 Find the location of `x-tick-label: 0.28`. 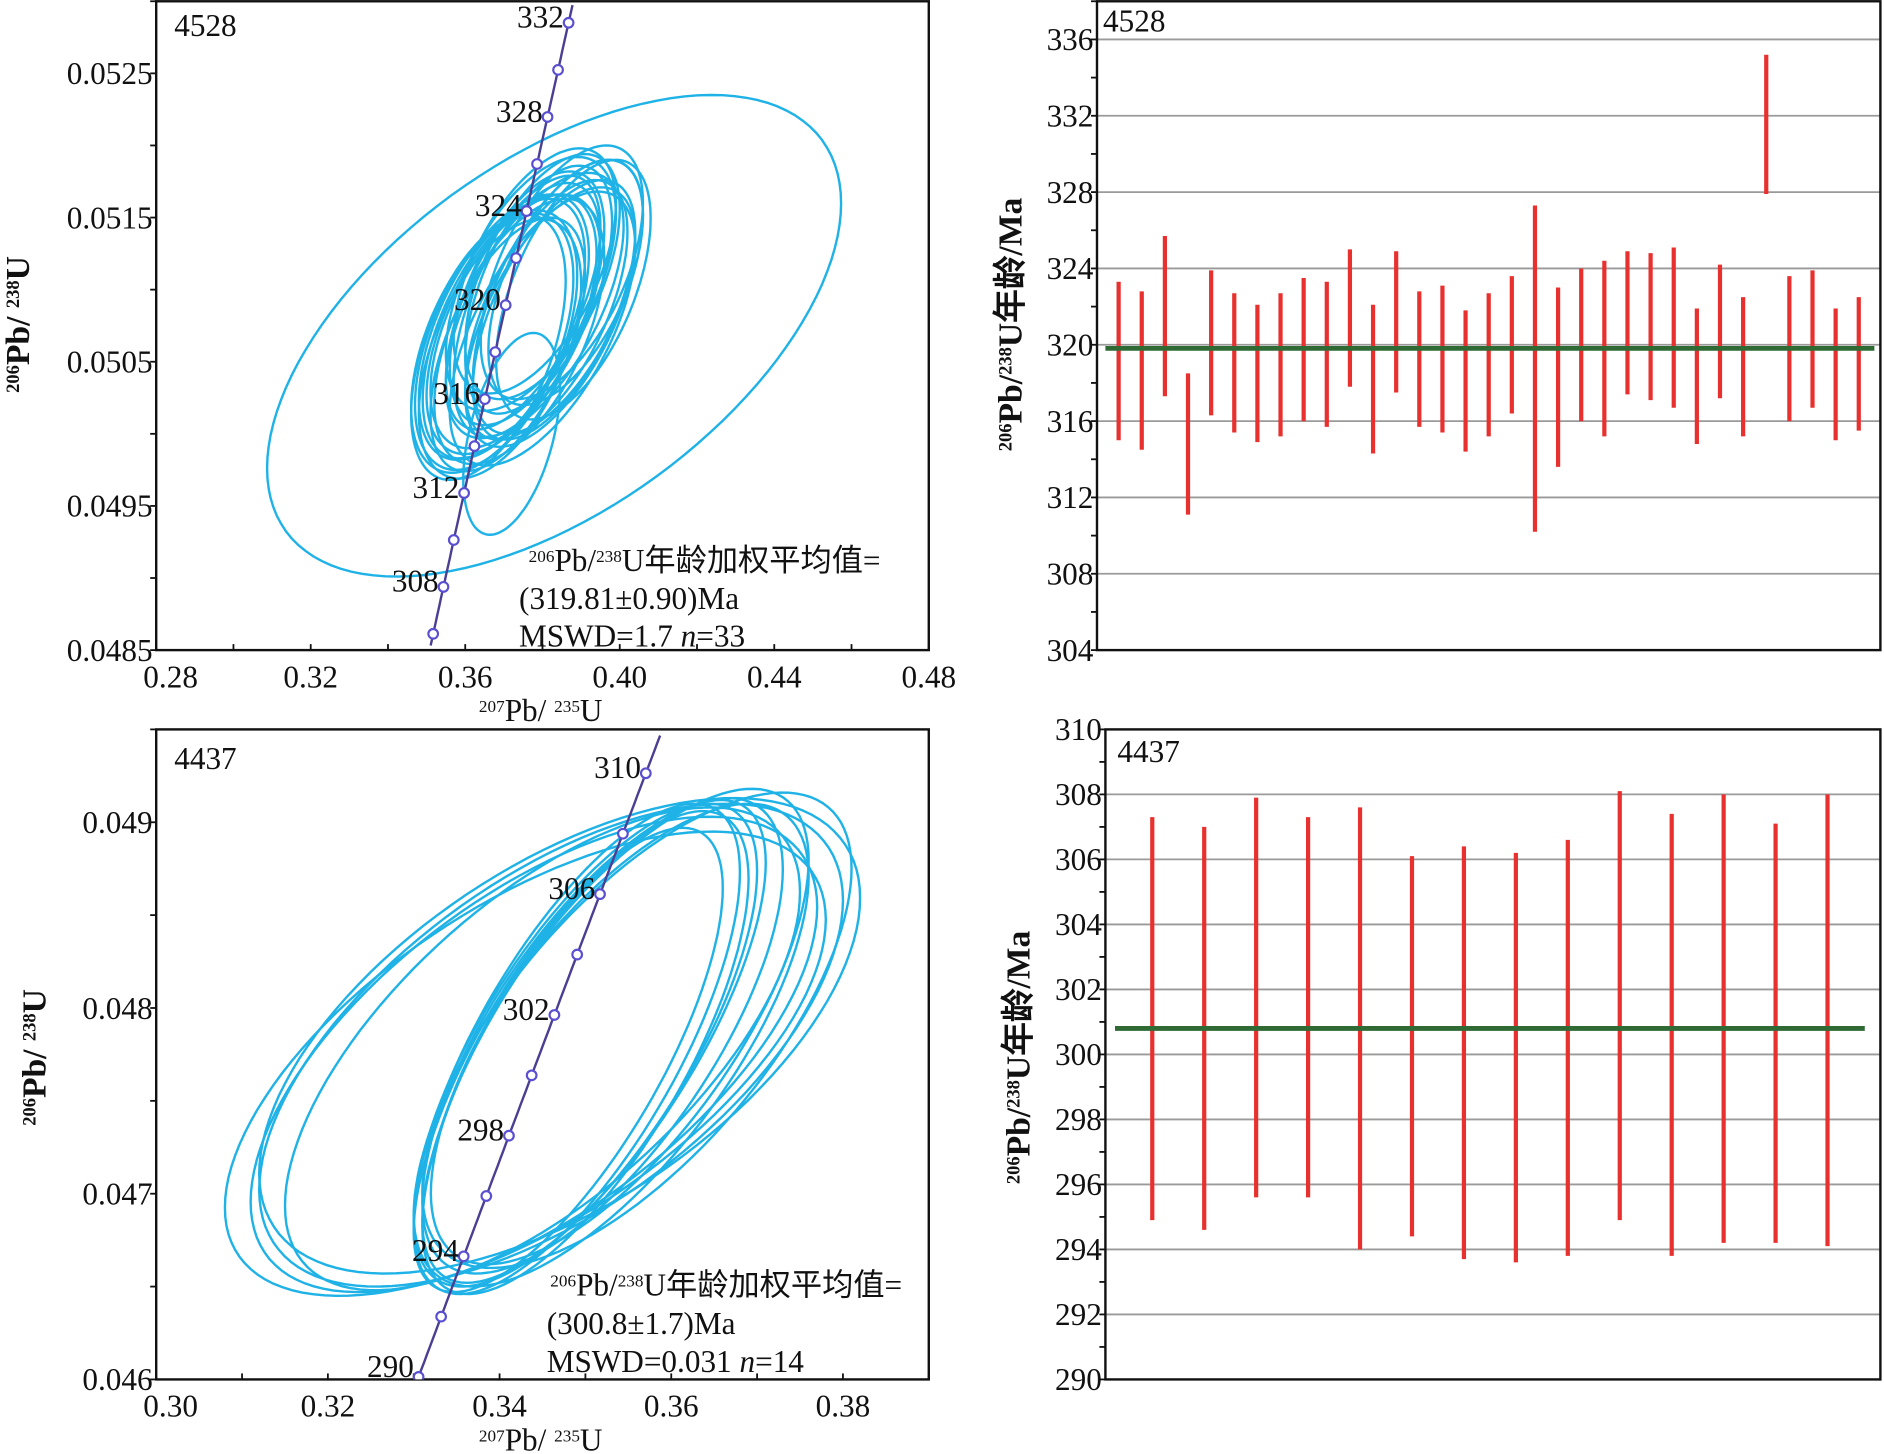

x-tick-label: 0.28 is located at coordinates (170, 676).